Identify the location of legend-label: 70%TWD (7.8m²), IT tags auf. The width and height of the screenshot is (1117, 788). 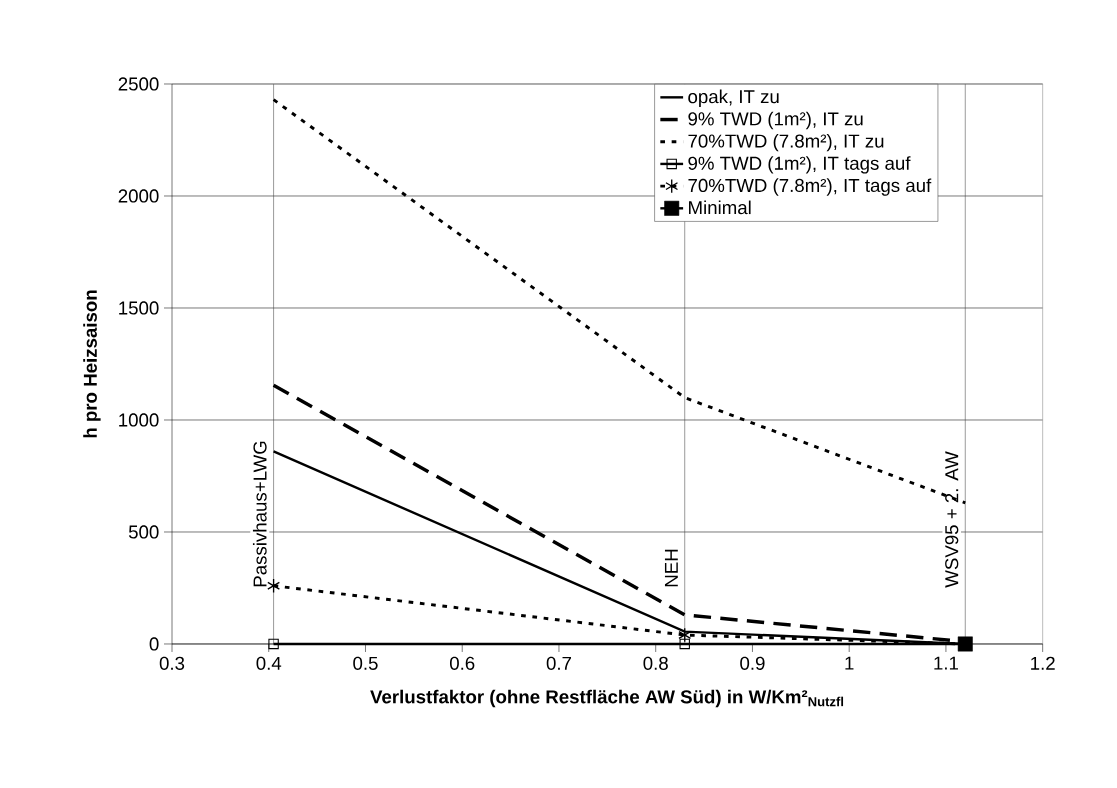
(810, 187).